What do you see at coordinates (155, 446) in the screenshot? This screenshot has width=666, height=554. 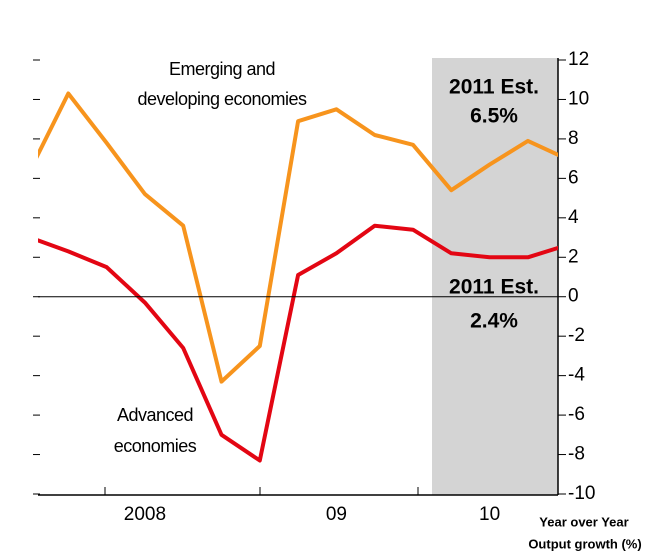 I see `series-label: economies` at bounding box center [155, 446].